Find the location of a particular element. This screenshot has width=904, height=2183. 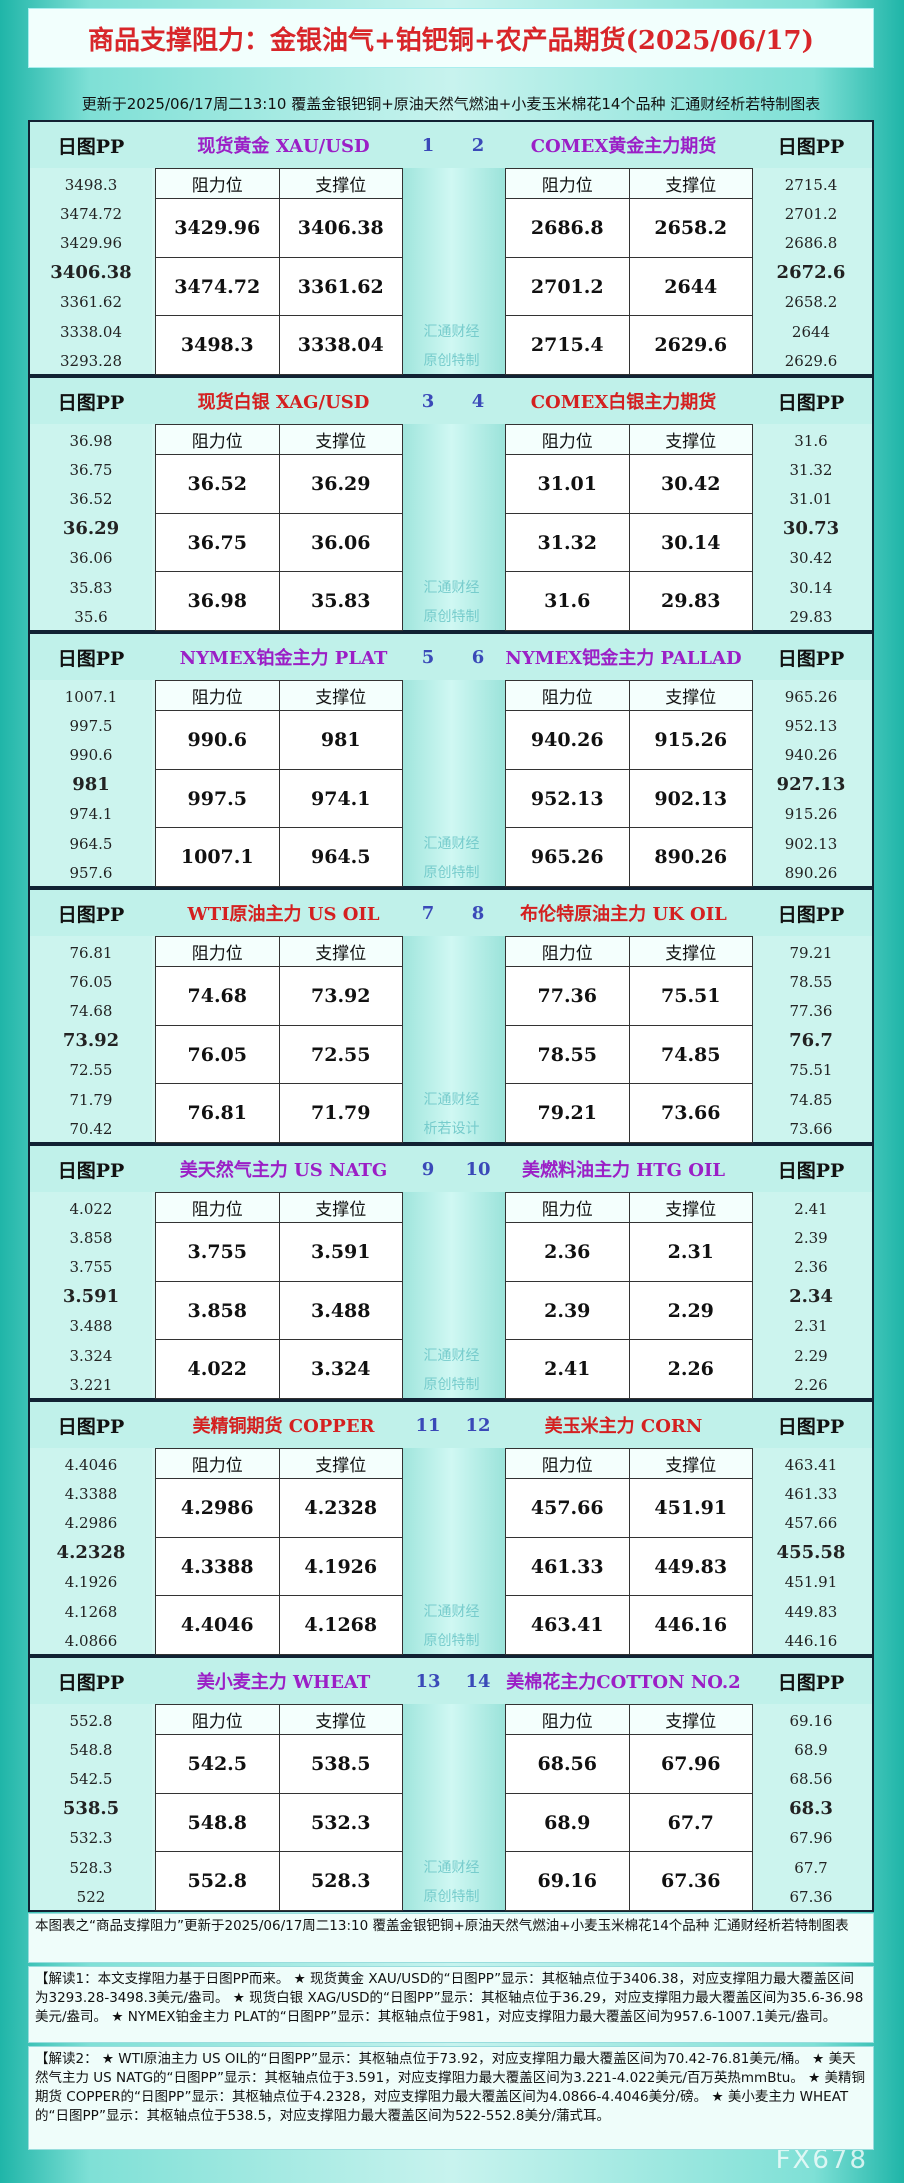

level-cell: 2686.8 is located at coordinates (567, 228).